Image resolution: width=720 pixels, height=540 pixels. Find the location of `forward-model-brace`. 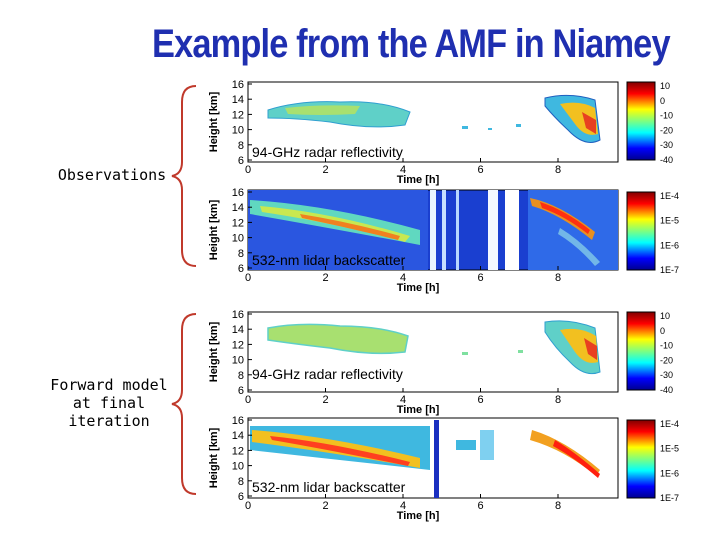

forward-model-brace is located at coordinates (184, 404).